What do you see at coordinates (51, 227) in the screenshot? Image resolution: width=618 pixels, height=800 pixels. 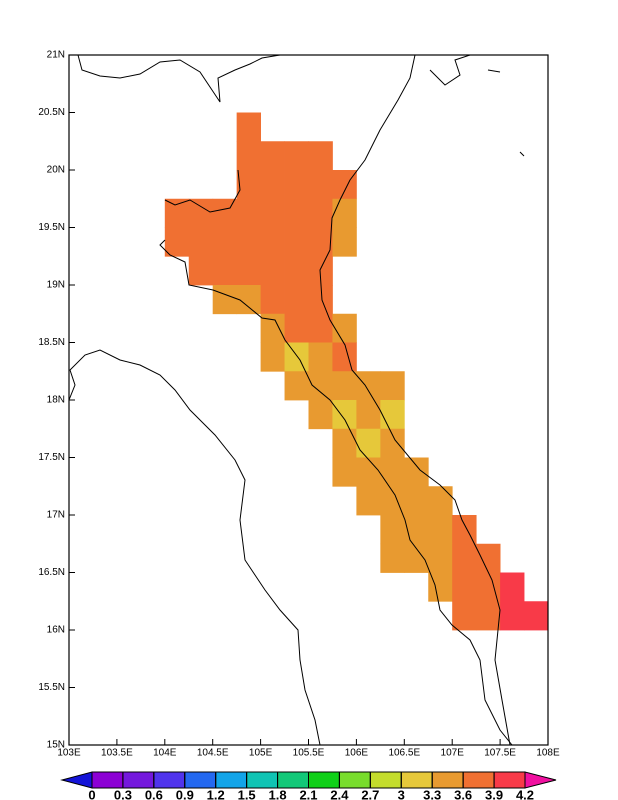 I see `y-tick-label: 19.5N` at bounding box center [51, 227].